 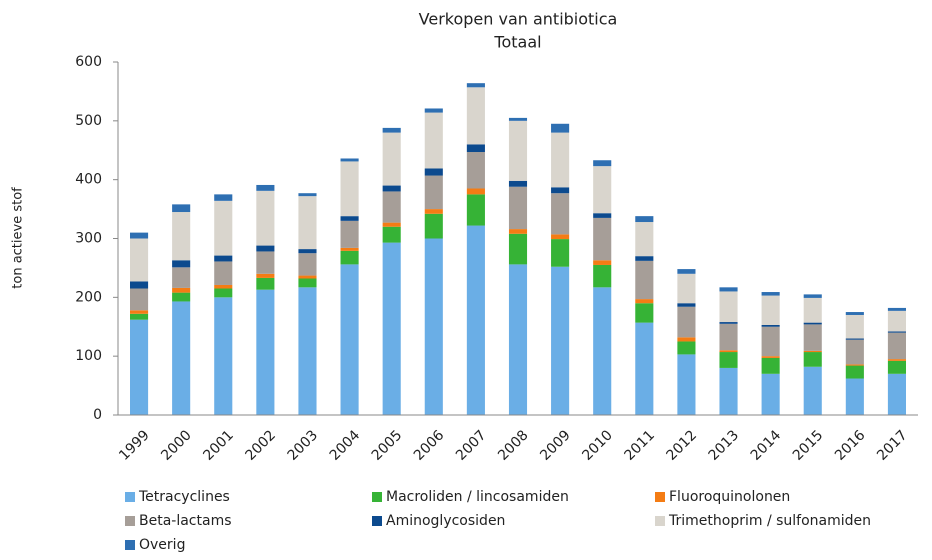 What do you see at coordinates (724, 445) in the screenshot?
I see `x-tick-label: 2013` at bounding box center [724, 445].